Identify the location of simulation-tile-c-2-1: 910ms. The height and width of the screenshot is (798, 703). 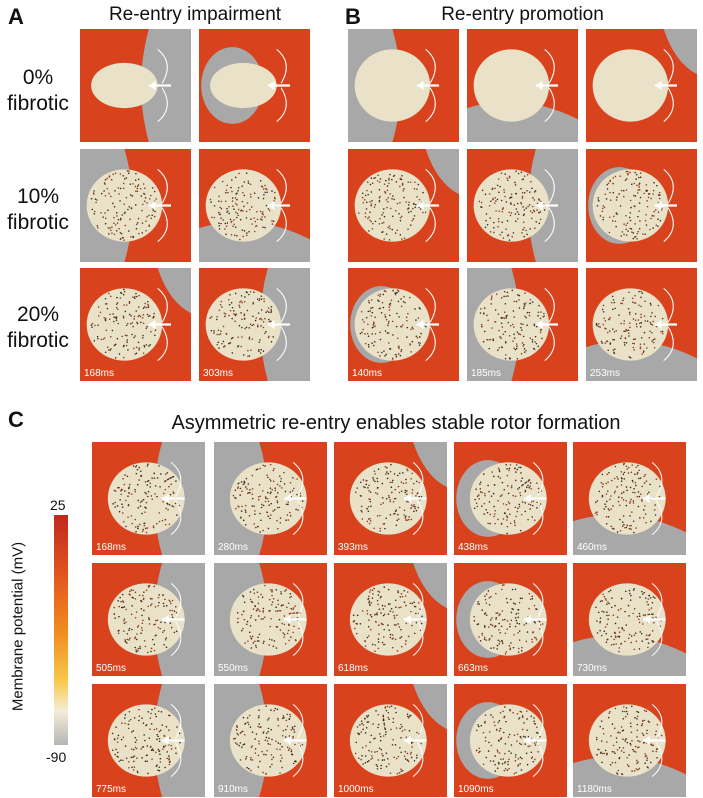
(270, 740).